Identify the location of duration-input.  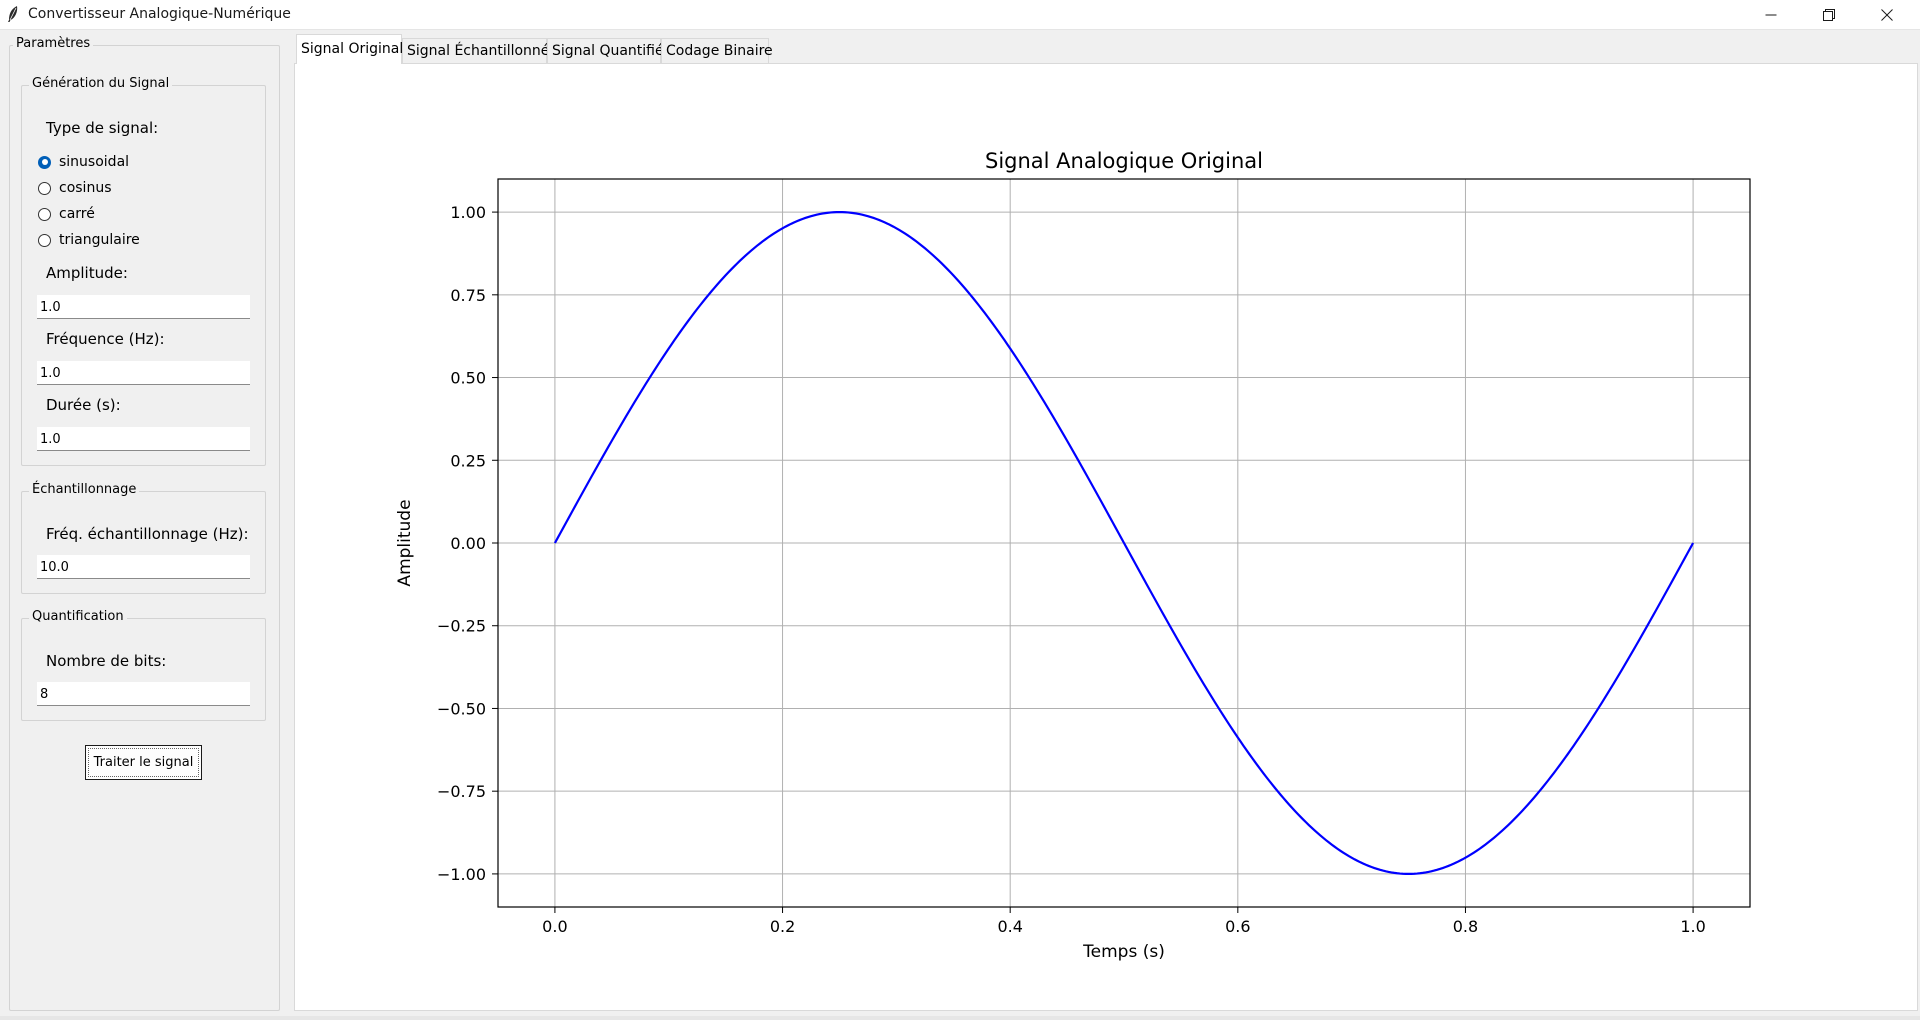
(143, 439).